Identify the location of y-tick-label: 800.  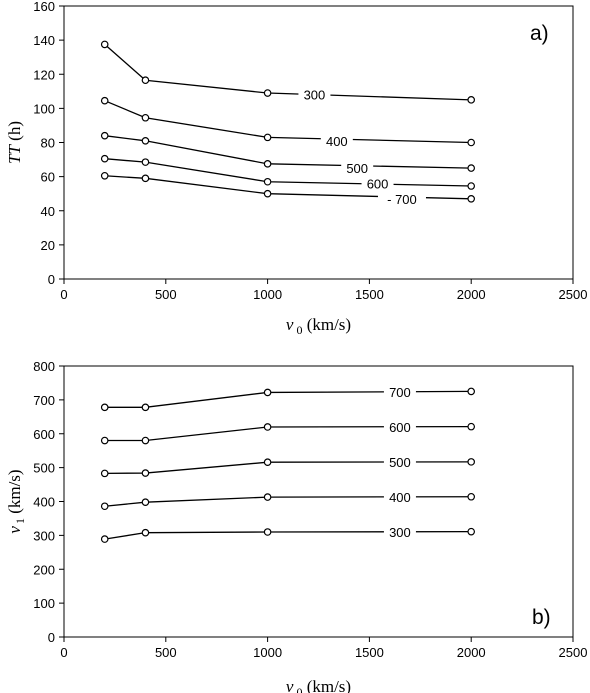
(44, 366).